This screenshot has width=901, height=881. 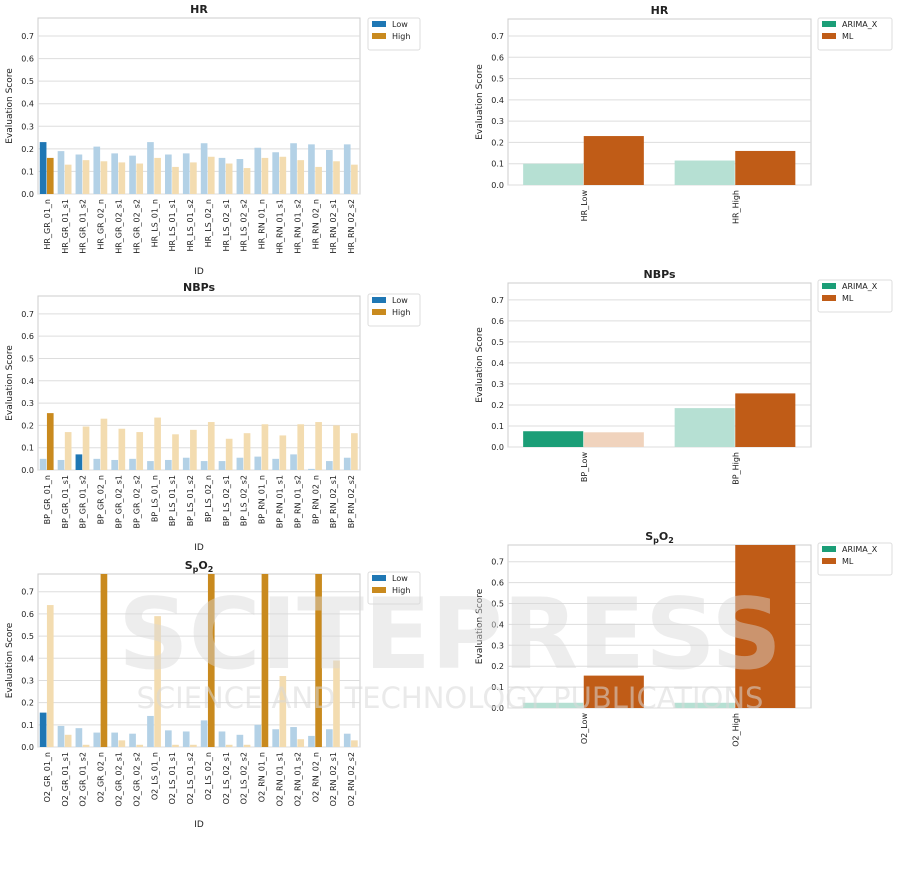 I want to click on bar-O2_Low-ML, so click(x=613, y=691).